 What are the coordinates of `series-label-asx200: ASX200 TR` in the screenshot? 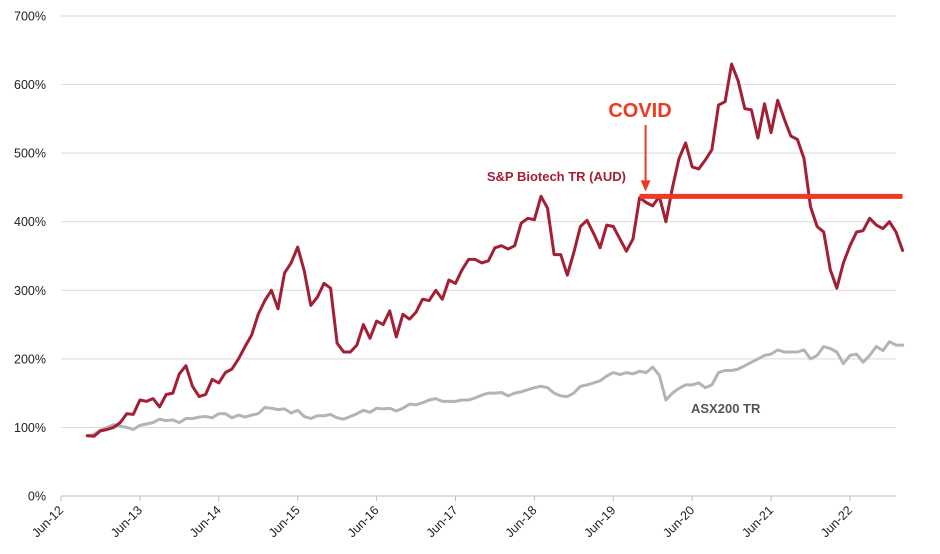 It's located at (726, 408).